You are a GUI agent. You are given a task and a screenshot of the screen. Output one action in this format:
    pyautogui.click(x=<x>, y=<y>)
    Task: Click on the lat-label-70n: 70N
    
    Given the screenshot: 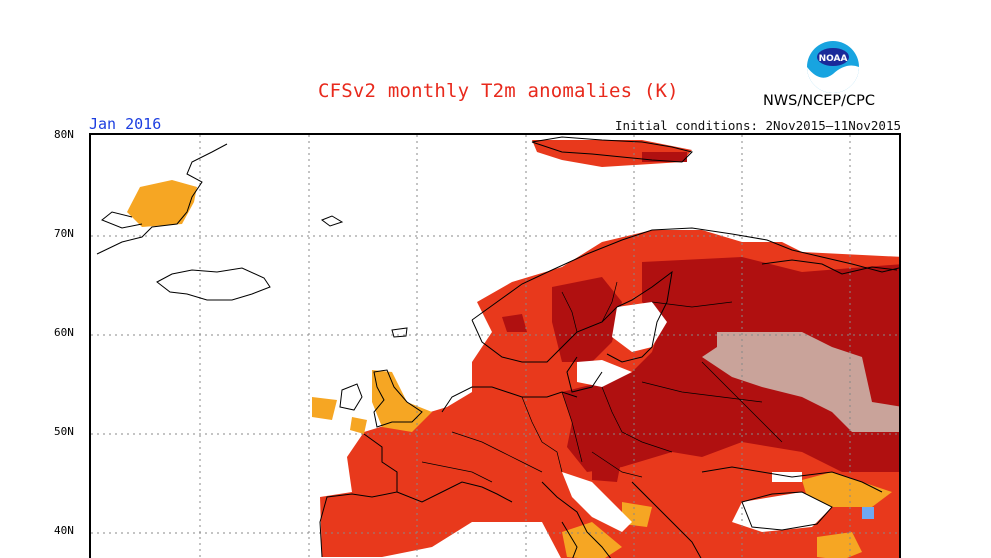 What is the action you would take?
    pyautogui.click(x=64, y=233)
    